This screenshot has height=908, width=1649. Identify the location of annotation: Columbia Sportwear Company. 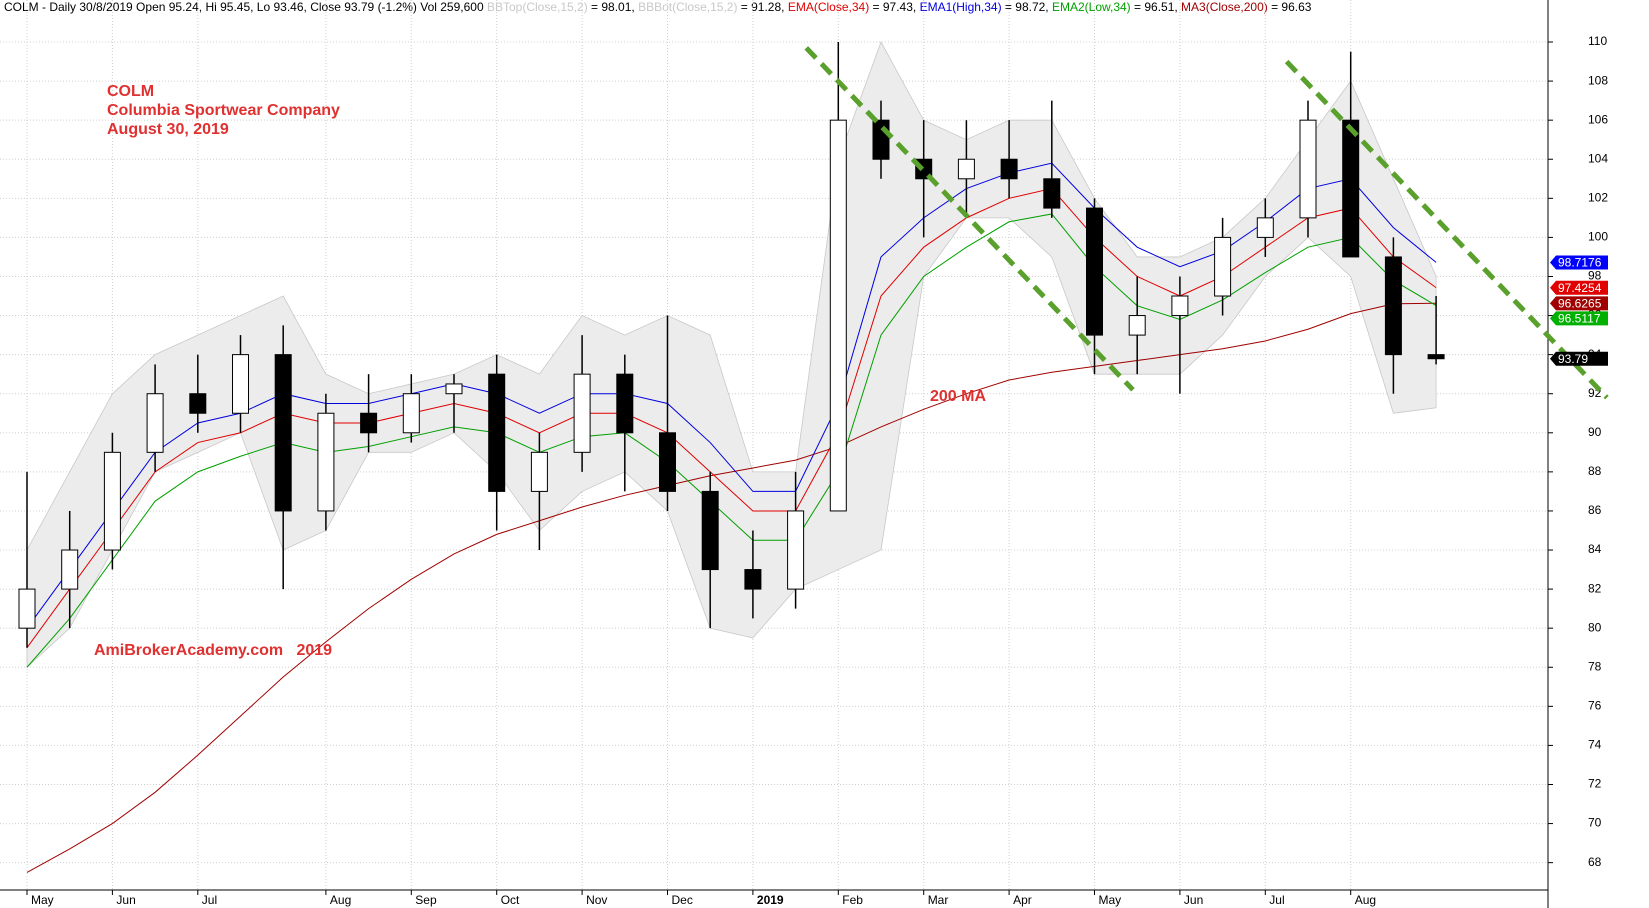
(223, 110).